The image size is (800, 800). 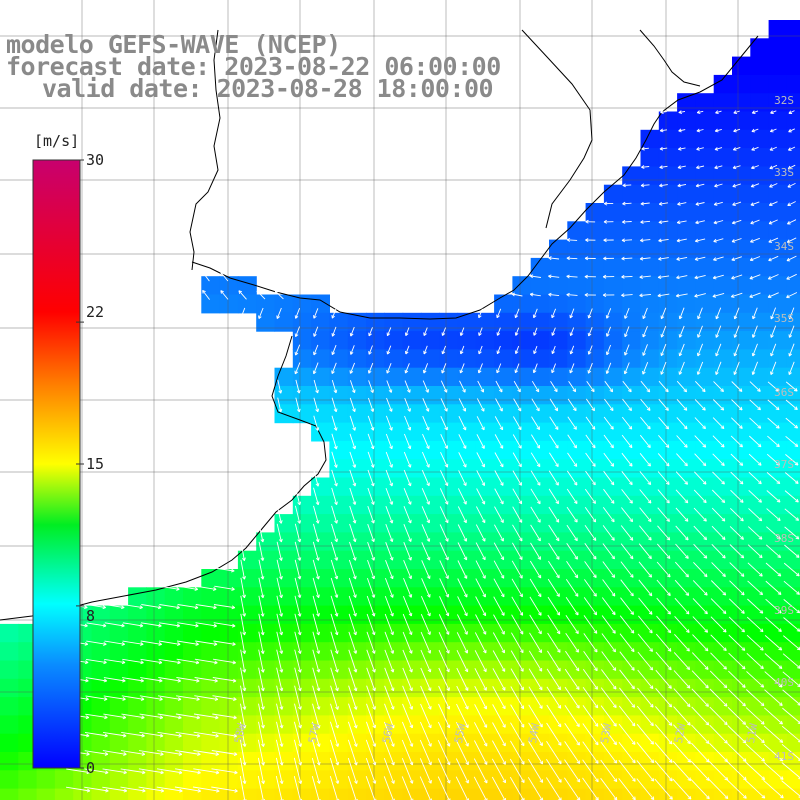 What do you see at coordinates (57, 141) in the screenshot?
I see `colorbar-units: [m/s]` at bounding box center [57, 141].